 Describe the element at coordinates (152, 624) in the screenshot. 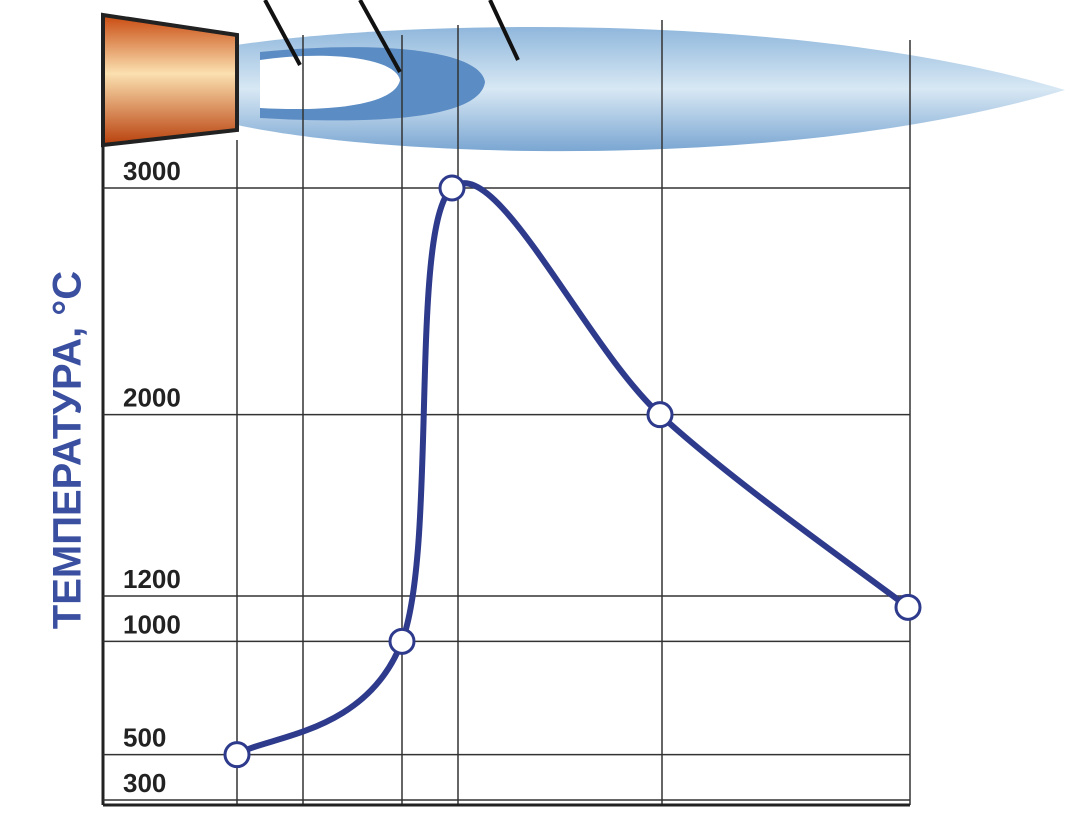

I see `y-tick-label: 1000` at that location.